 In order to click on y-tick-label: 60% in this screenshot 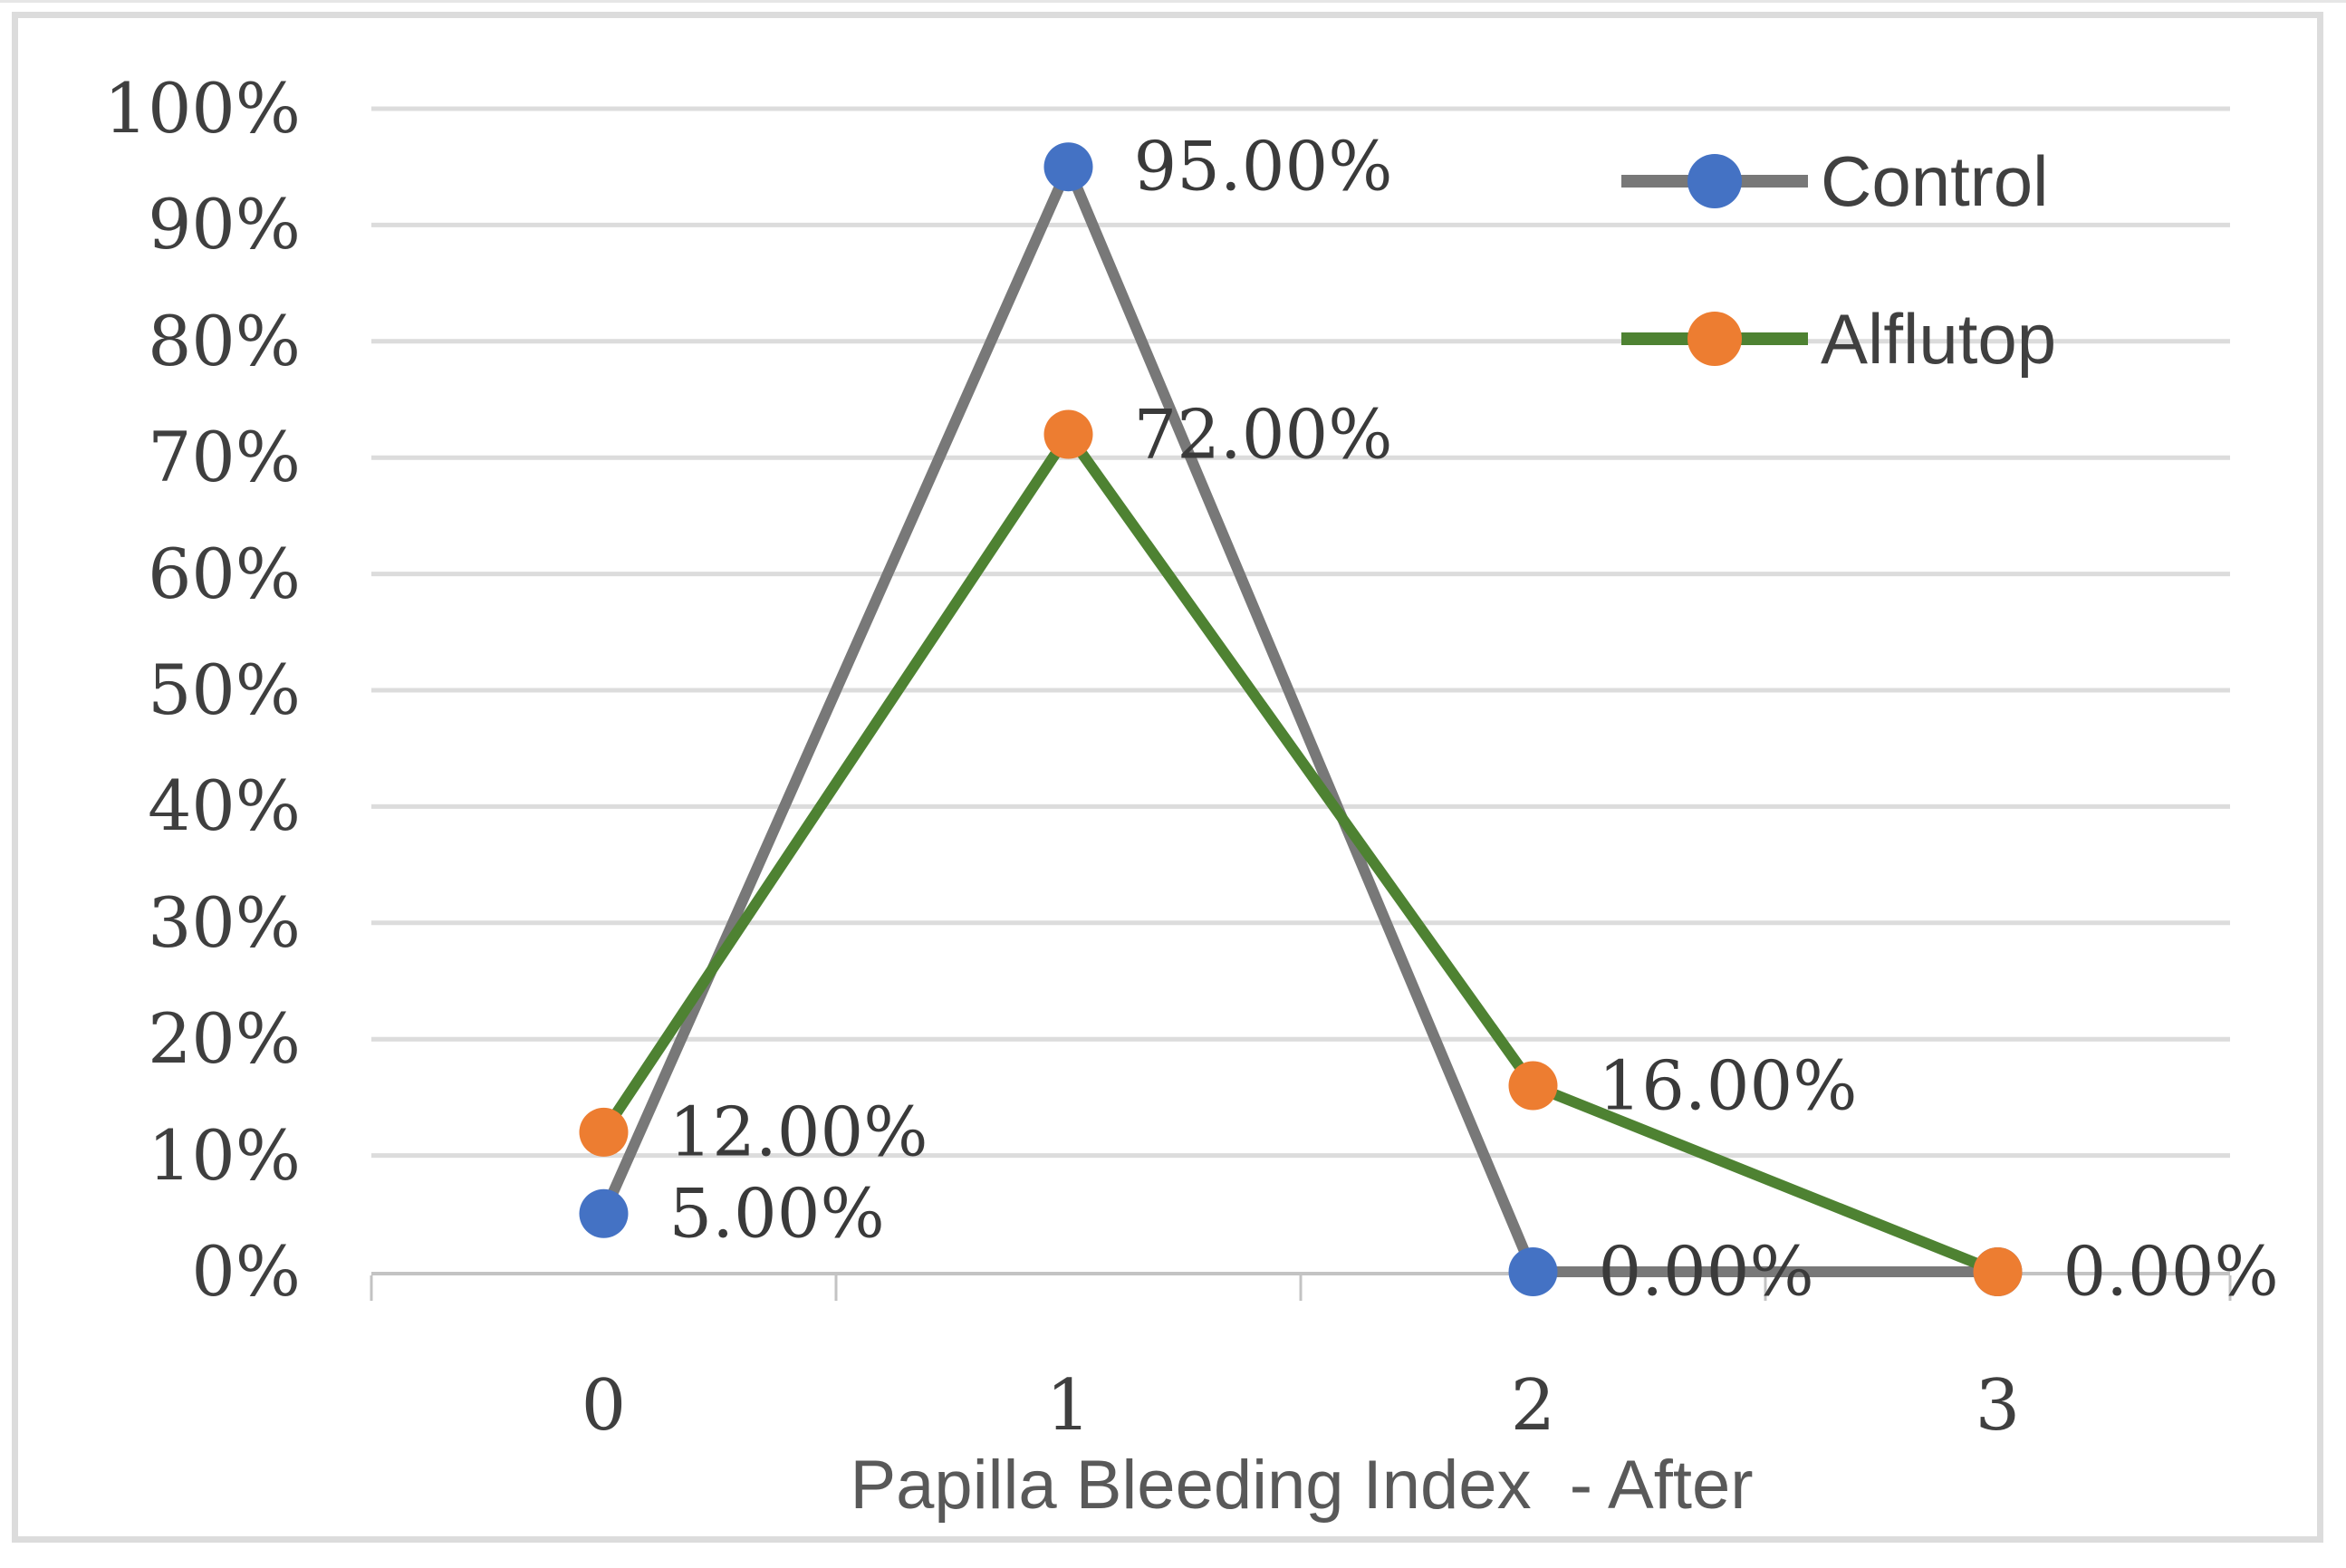, I will do `click(224, 573)`.